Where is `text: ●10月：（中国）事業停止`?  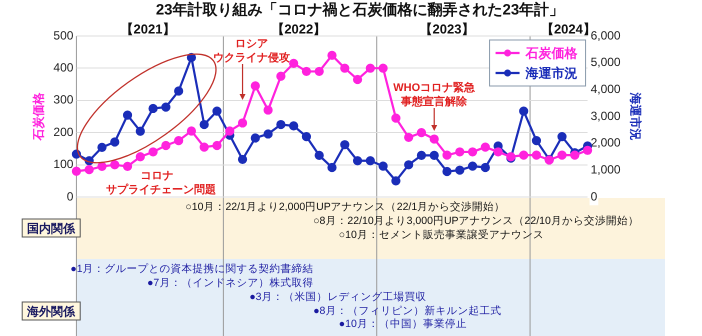 text: ●10月：（中国）事業停止 is located at coordinates (402, 323).